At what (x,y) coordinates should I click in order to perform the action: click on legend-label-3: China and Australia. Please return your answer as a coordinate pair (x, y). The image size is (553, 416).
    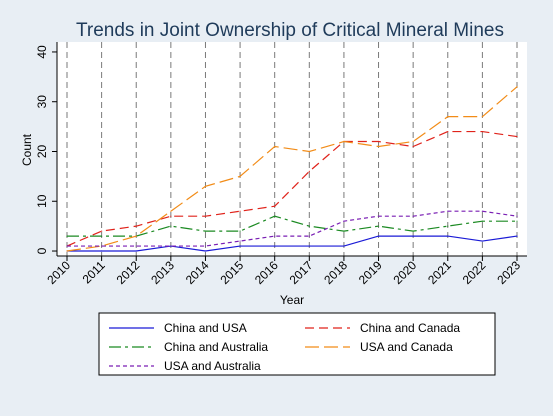
    Looking at the image, I should click on (216, 347).